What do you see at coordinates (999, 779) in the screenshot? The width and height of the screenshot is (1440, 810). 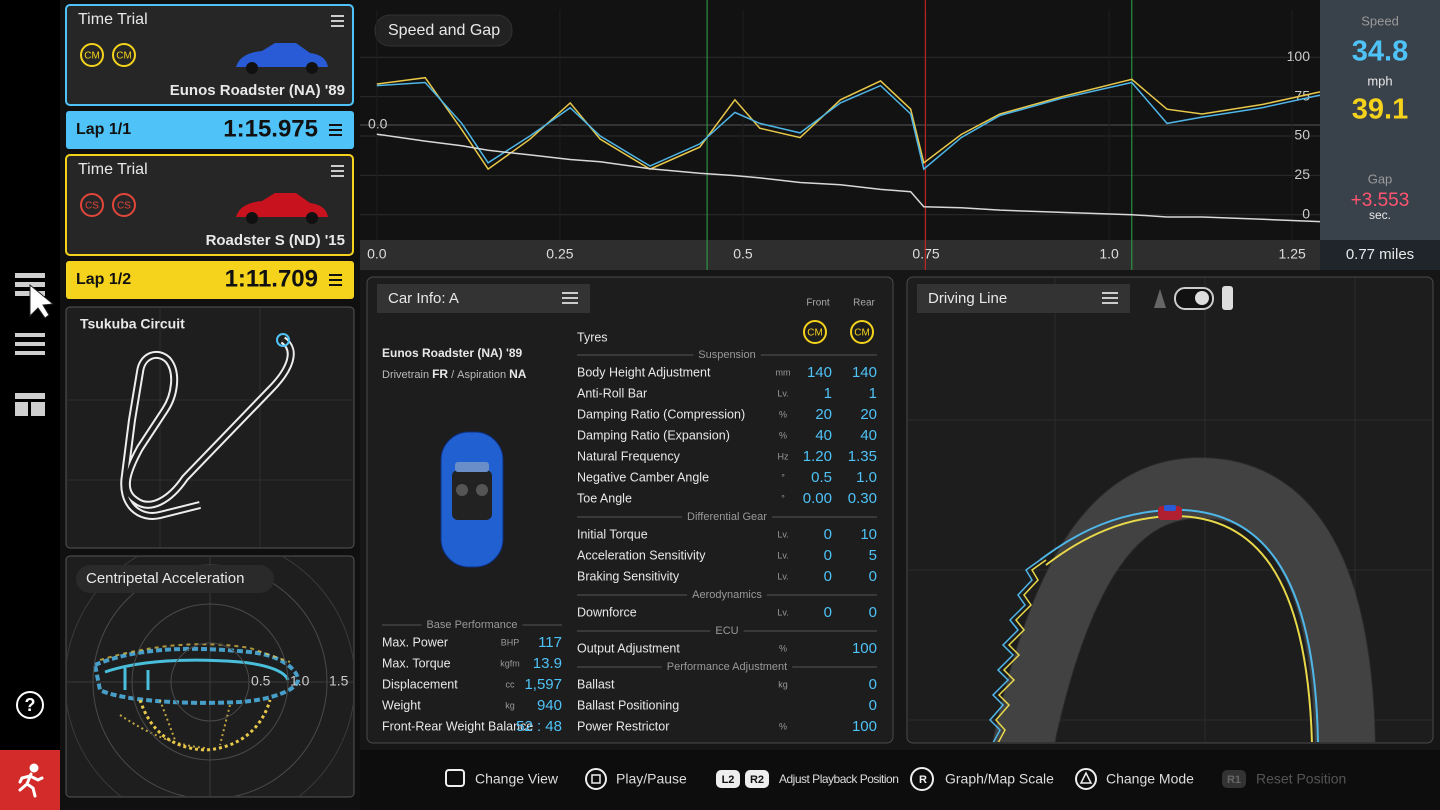 I see `control-label: Graph/Map Scale` at bounding box center [999, 779].